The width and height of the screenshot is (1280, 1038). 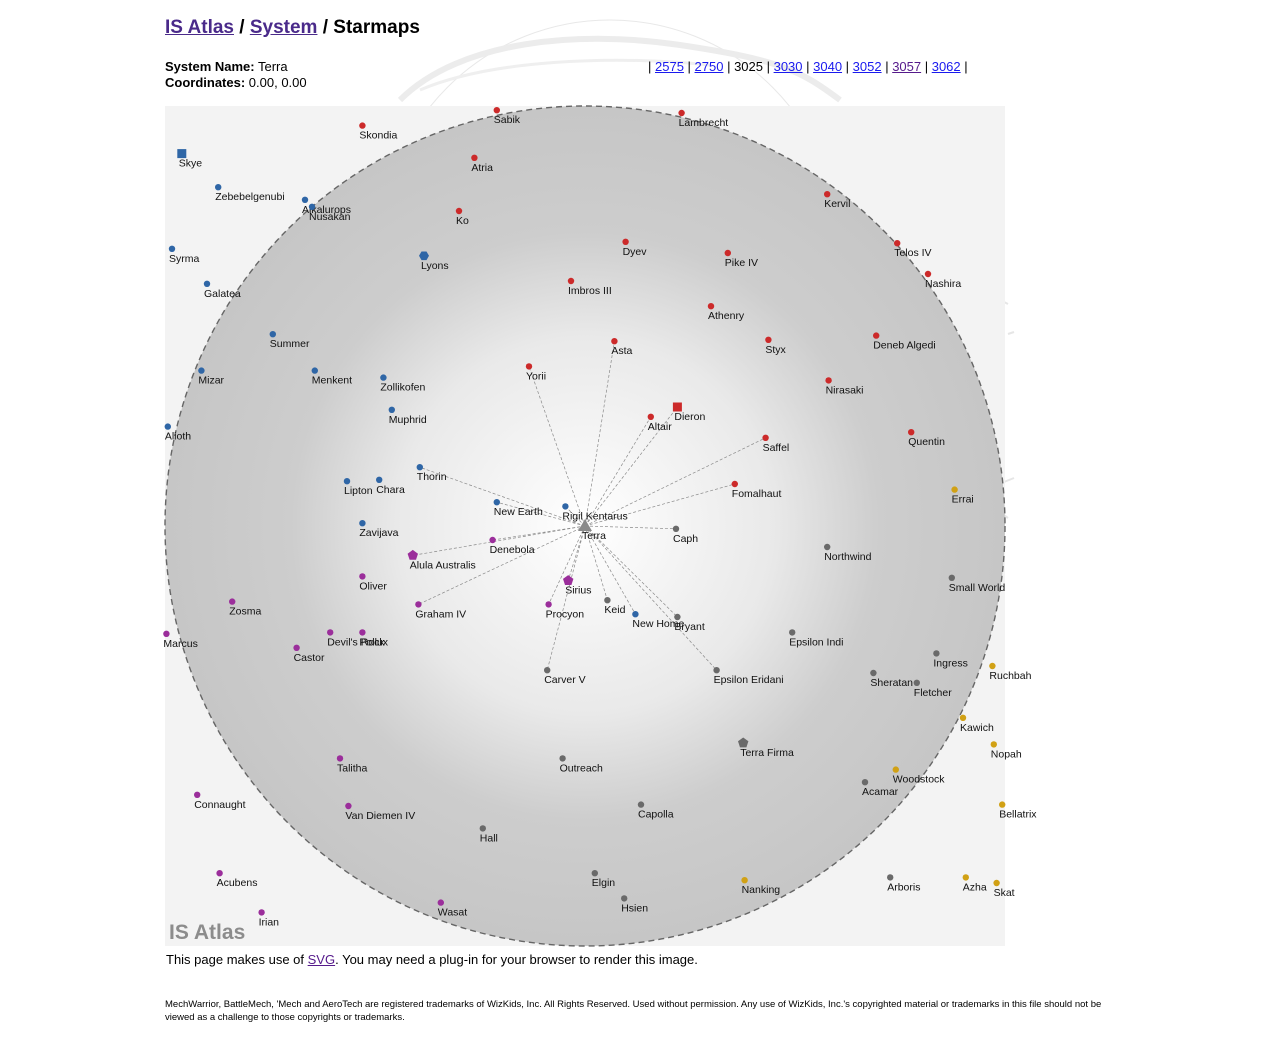 I want to click on system-marker-mizar, so click(x=201, y=370).